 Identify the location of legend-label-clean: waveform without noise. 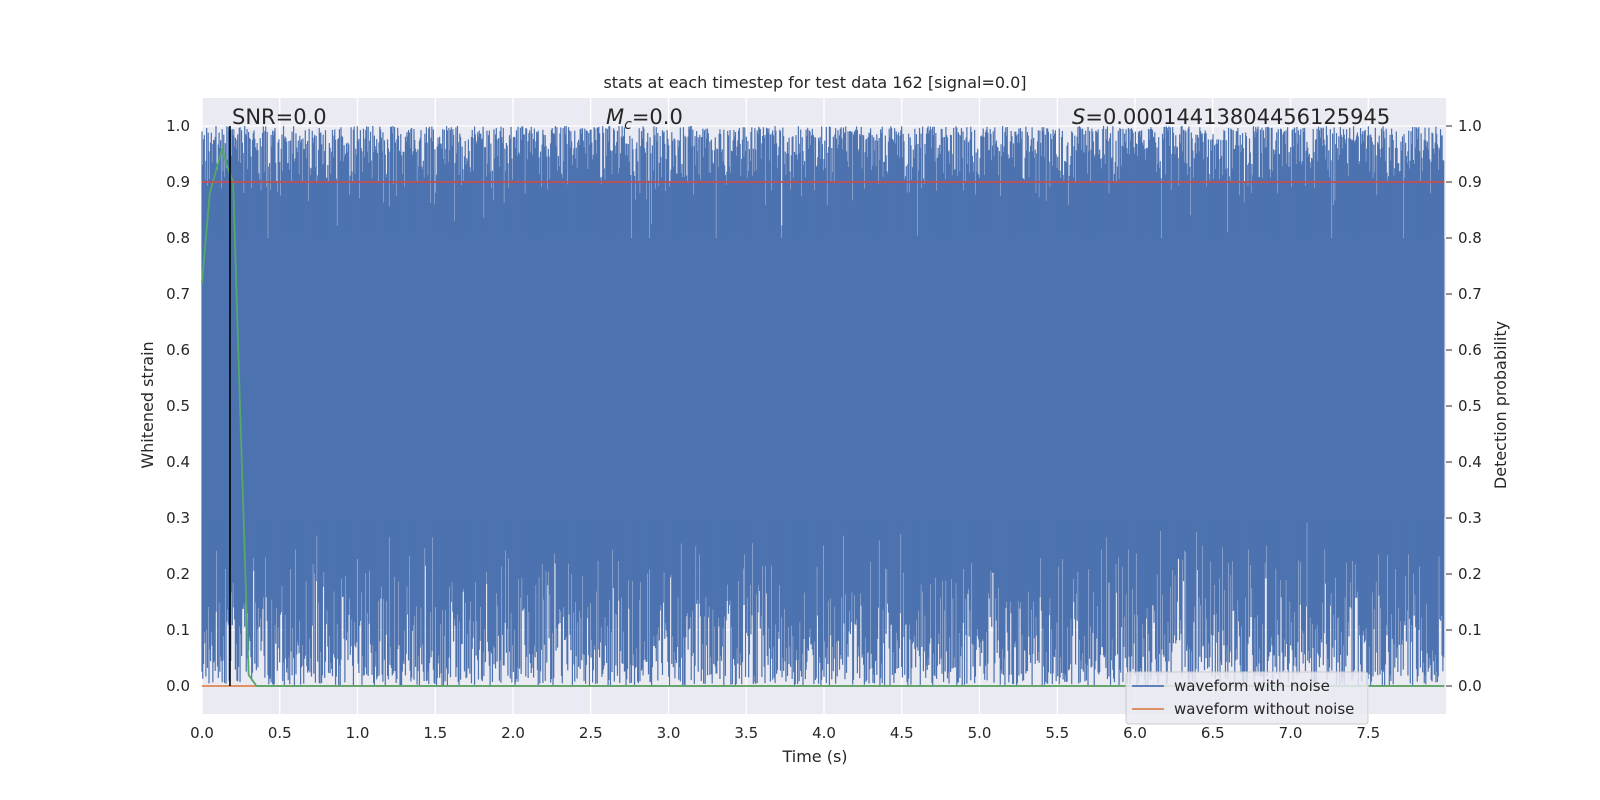
(1264, 709).